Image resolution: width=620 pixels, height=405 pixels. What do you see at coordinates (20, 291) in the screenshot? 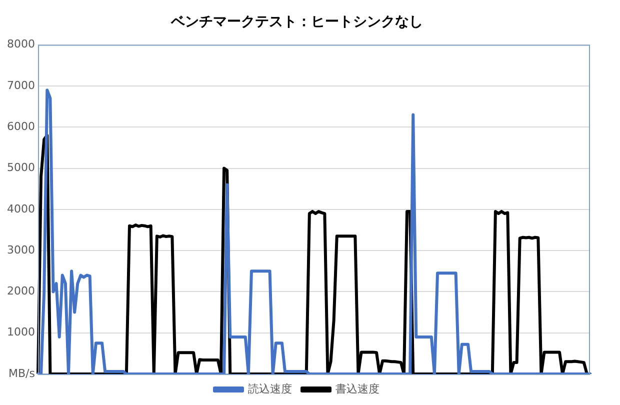
I see `y-tick-label: 2000` at bounding box center [20, 291].